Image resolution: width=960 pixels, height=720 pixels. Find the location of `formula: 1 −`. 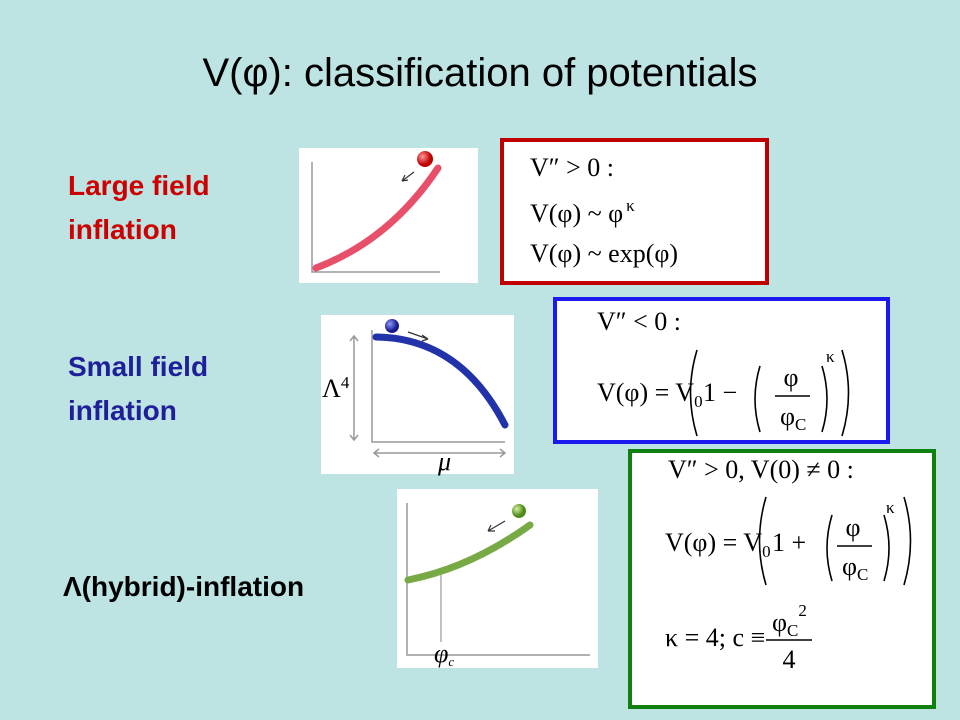

formula: 1 − is located at coordinates (720, 392).